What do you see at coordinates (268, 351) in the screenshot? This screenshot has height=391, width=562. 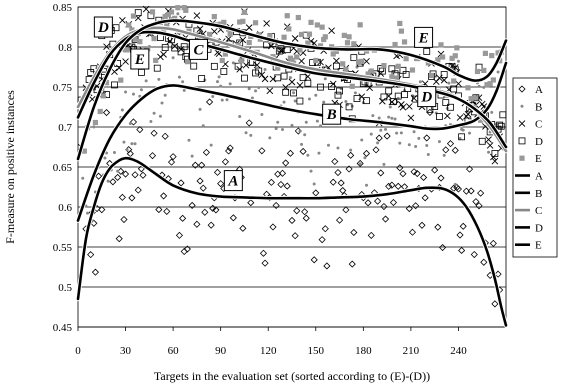 I see `x-tick-label: 120` at bounding box center [268, 351].